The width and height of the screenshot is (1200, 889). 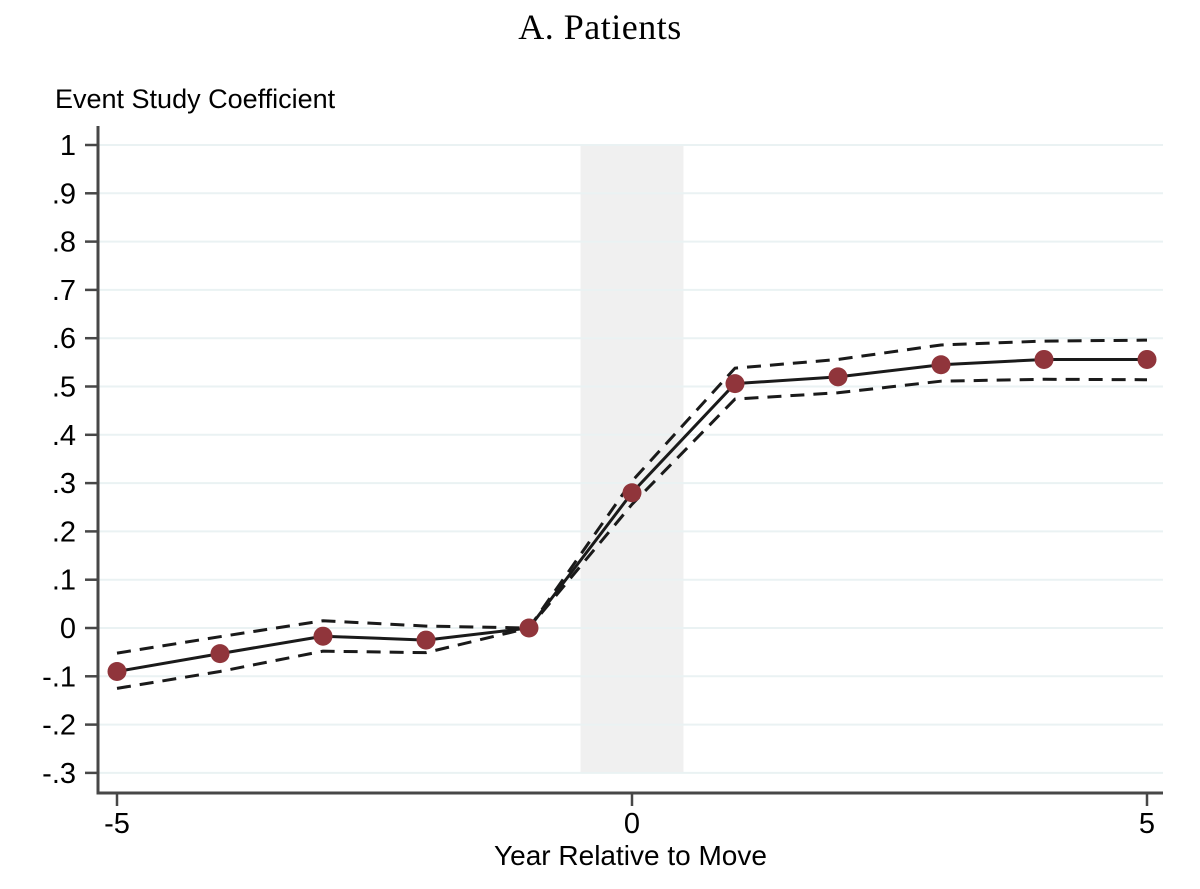 I want to click on y-axis-title: Event Study Coefficient, so click(x=195, y=99).